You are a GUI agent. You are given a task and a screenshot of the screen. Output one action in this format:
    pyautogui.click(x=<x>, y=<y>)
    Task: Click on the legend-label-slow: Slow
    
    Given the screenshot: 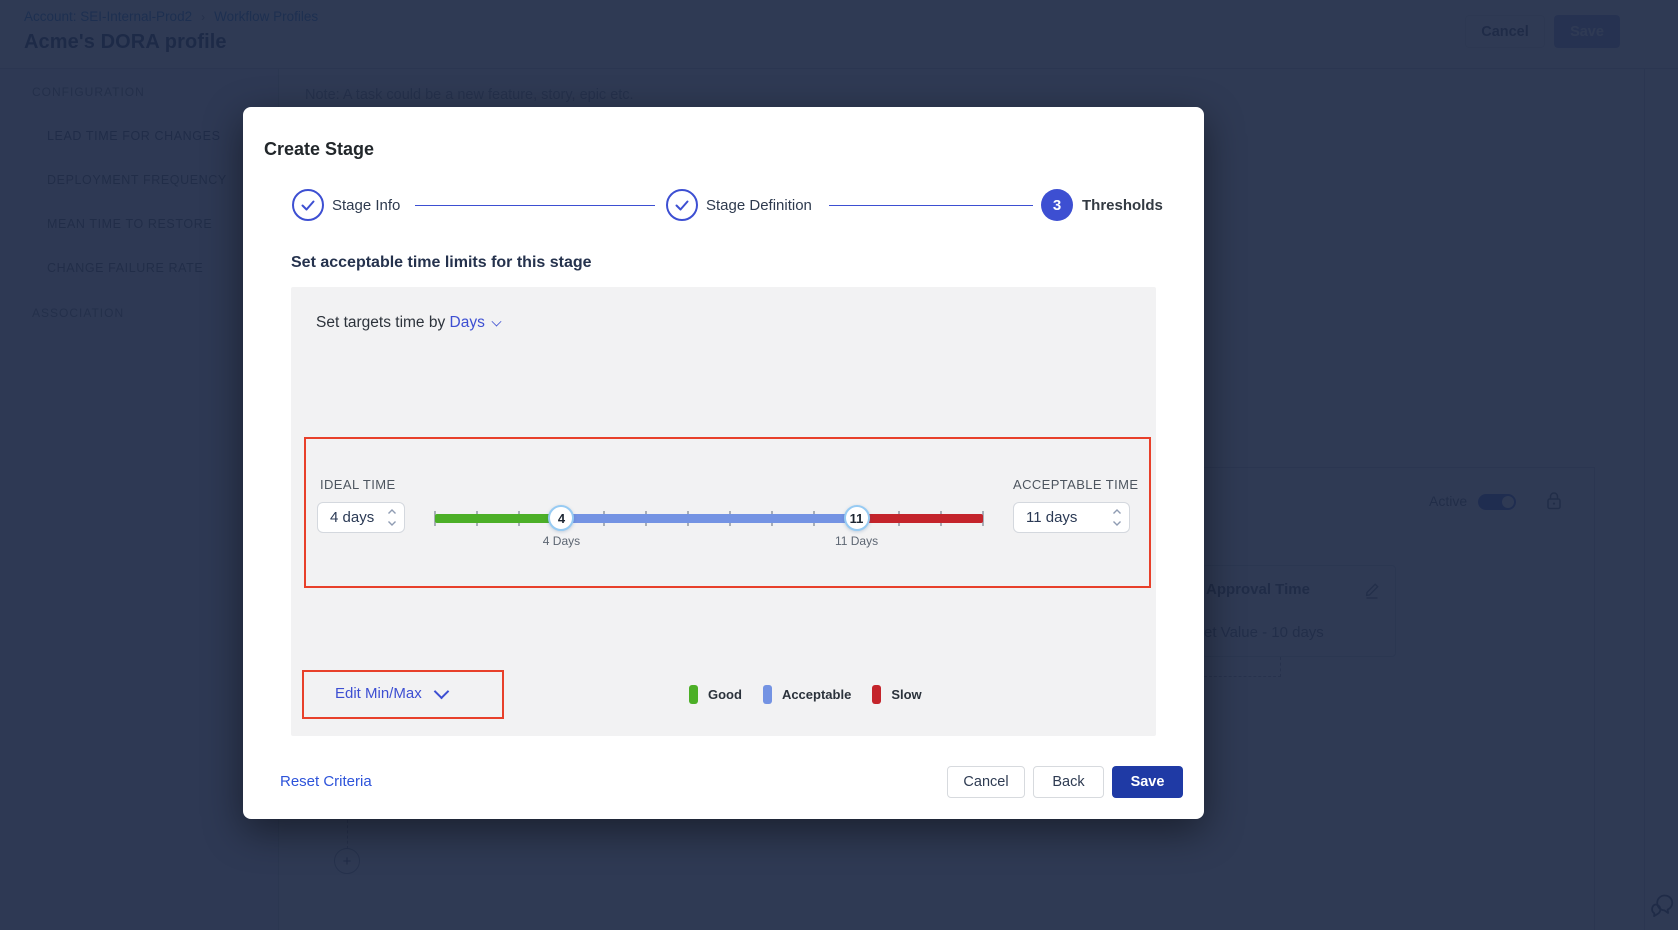 What is the action you would take?
    pyautogui.click(x=906, y=694)
    